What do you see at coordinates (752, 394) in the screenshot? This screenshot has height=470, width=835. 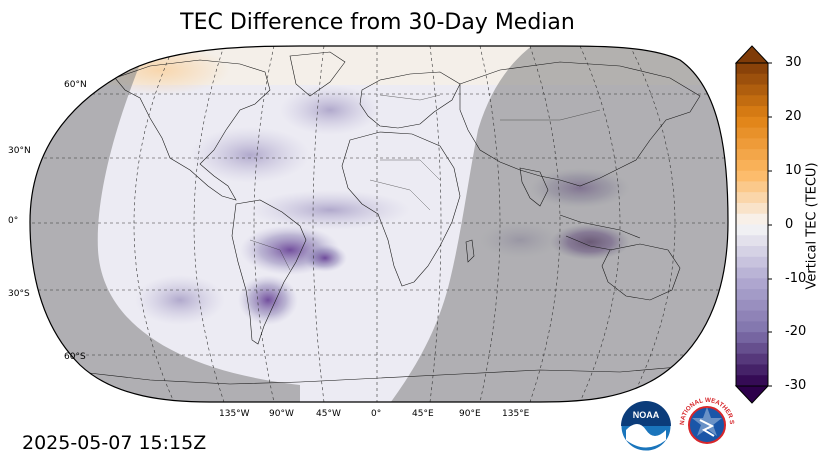 I see `colorbar-extend-min` at bounding box center [752, 394].